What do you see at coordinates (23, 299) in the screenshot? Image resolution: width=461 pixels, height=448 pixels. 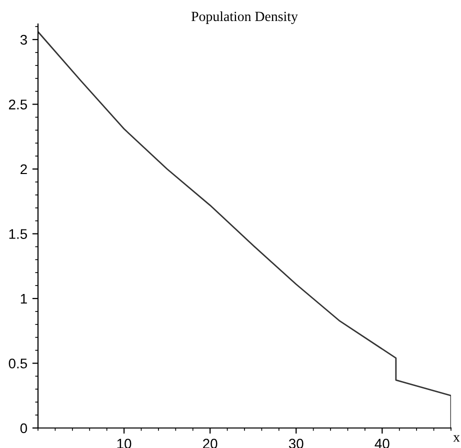 I see `y-tick-label: 1` at bounding box center [23, 299].